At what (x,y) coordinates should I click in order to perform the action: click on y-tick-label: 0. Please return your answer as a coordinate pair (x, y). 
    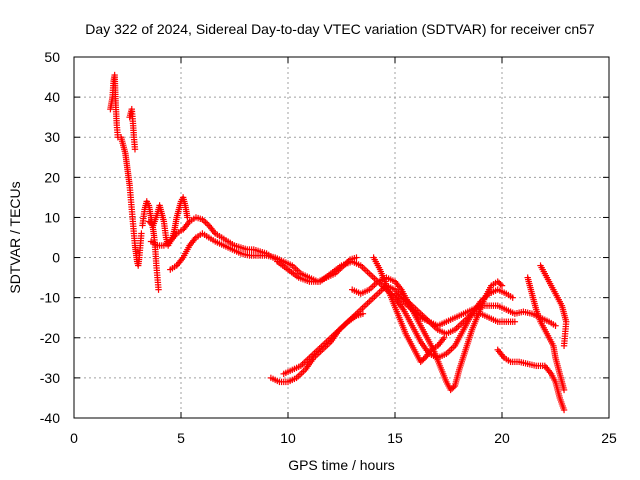
    Looking at the image, I should click on (56, 258).